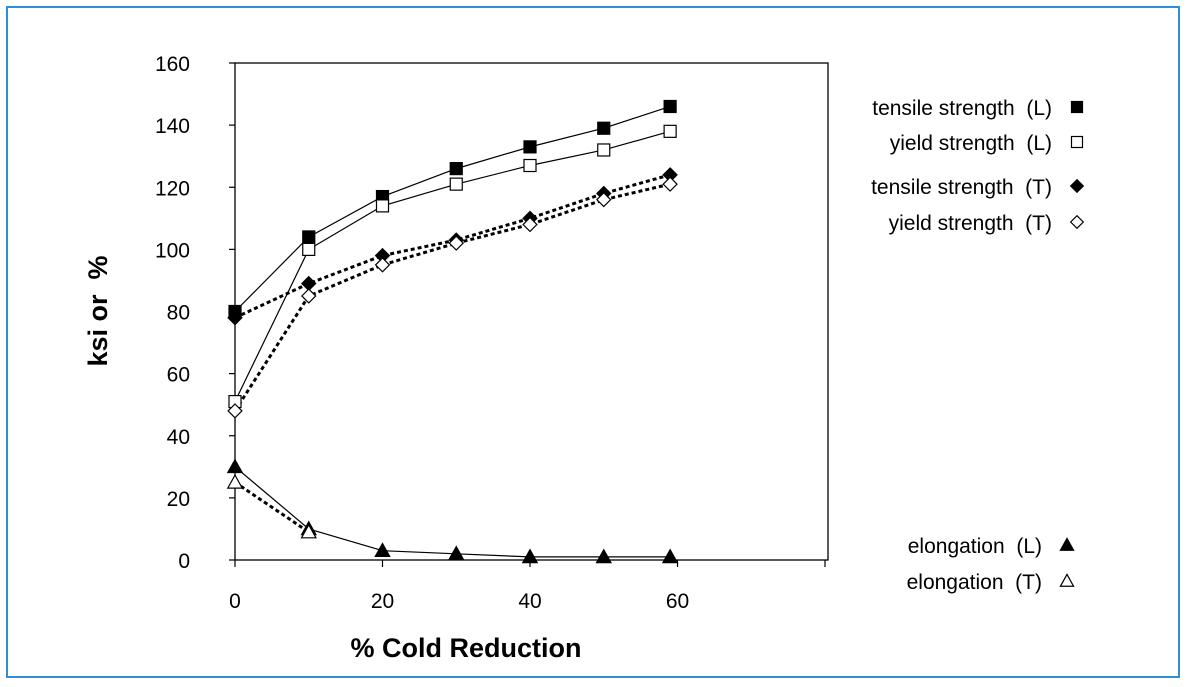  Describe the element at coordinates (975, 546) in the screenshot. I see `legend-label: elongation (L)` at that location.